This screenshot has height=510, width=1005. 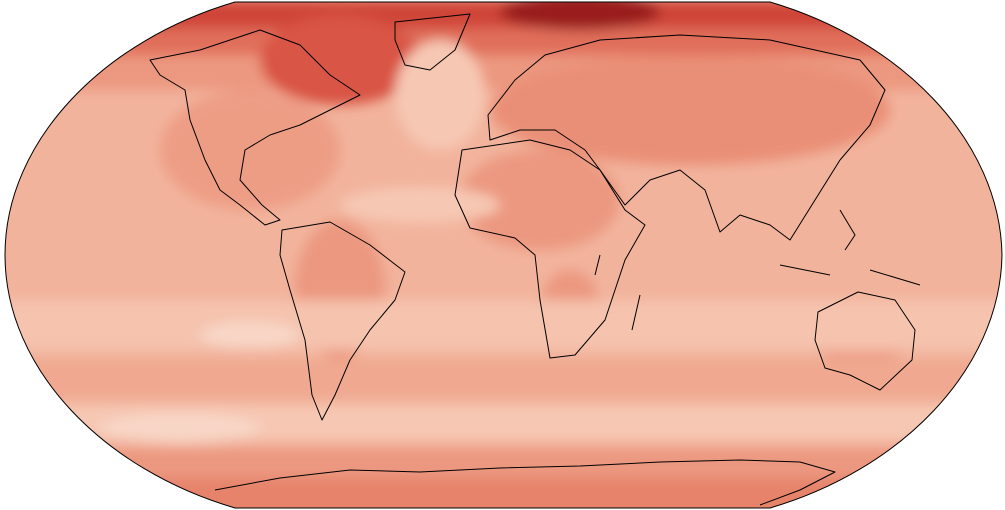 I want to click on australia, so click(x=865, y=341).